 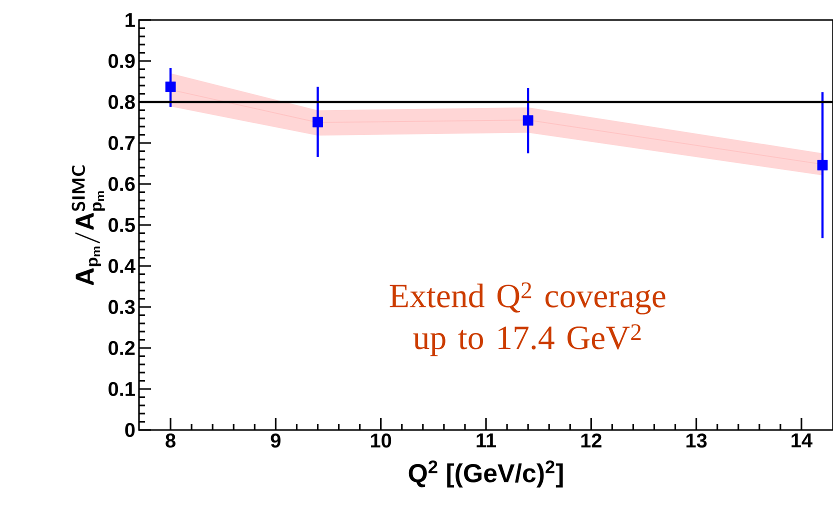 I want to click on x-tick-label: 12, so click(x=591, y=441).